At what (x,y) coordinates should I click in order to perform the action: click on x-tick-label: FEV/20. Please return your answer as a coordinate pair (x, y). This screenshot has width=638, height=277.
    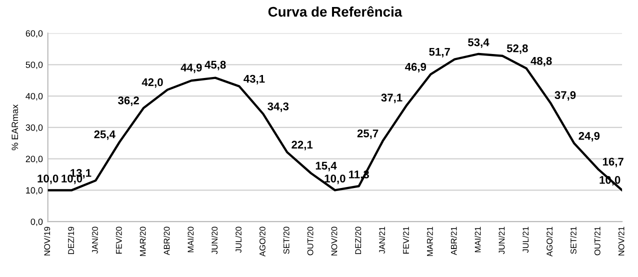
    Looking at the image, I should click on (119, 240).